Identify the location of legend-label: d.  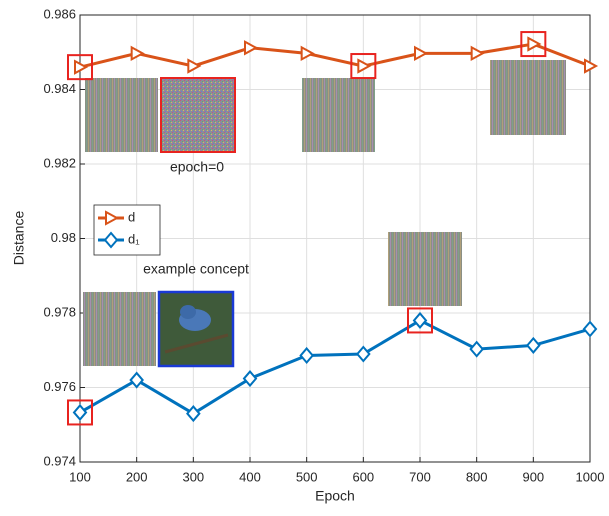
(131, 216).